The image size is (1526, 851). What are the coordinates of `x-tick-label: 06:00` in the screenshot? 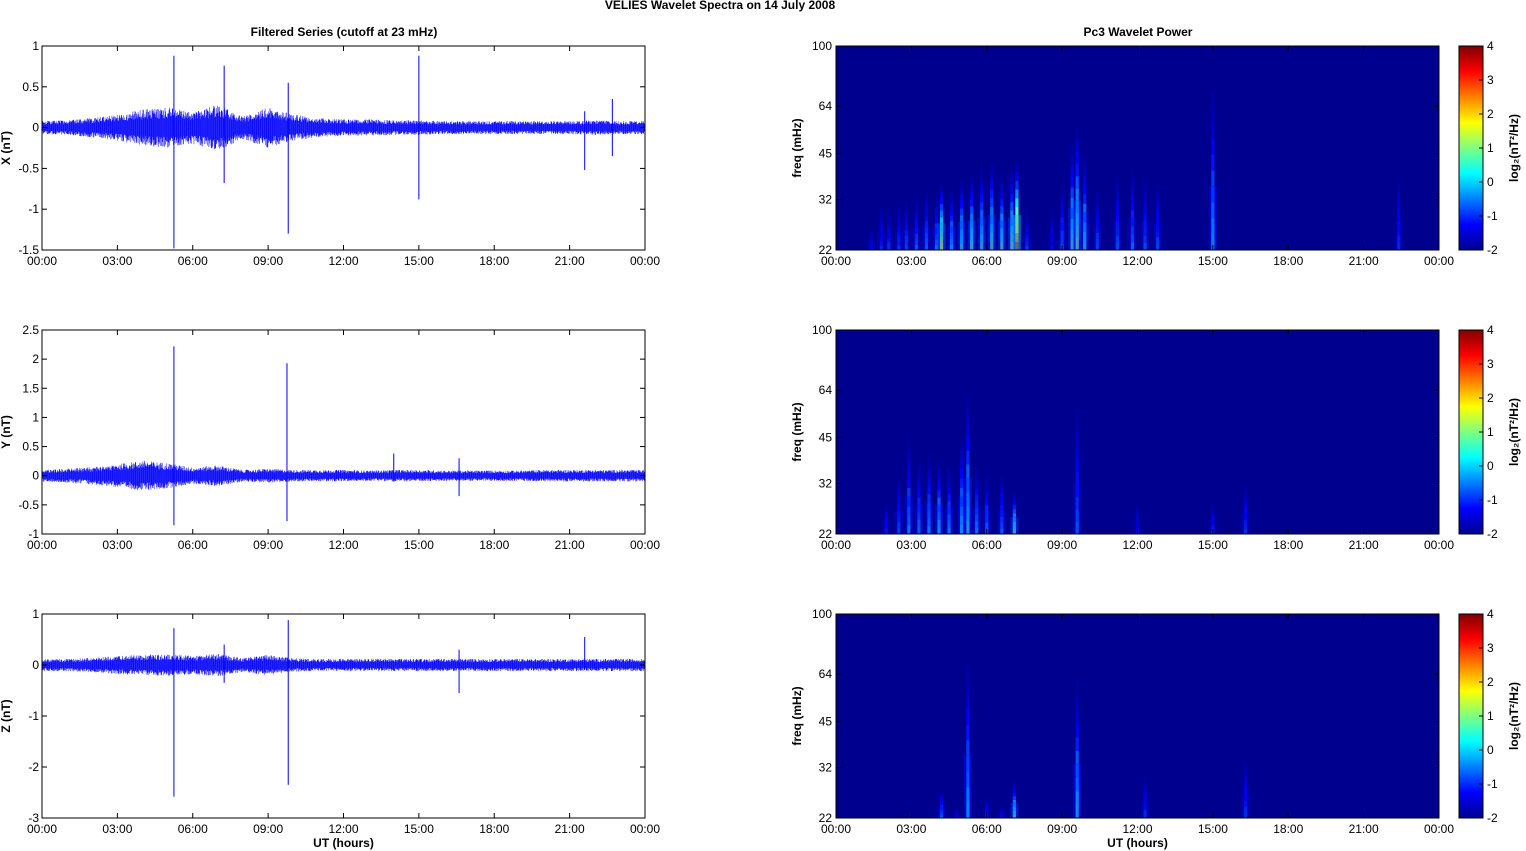 It's located at (987, 829).